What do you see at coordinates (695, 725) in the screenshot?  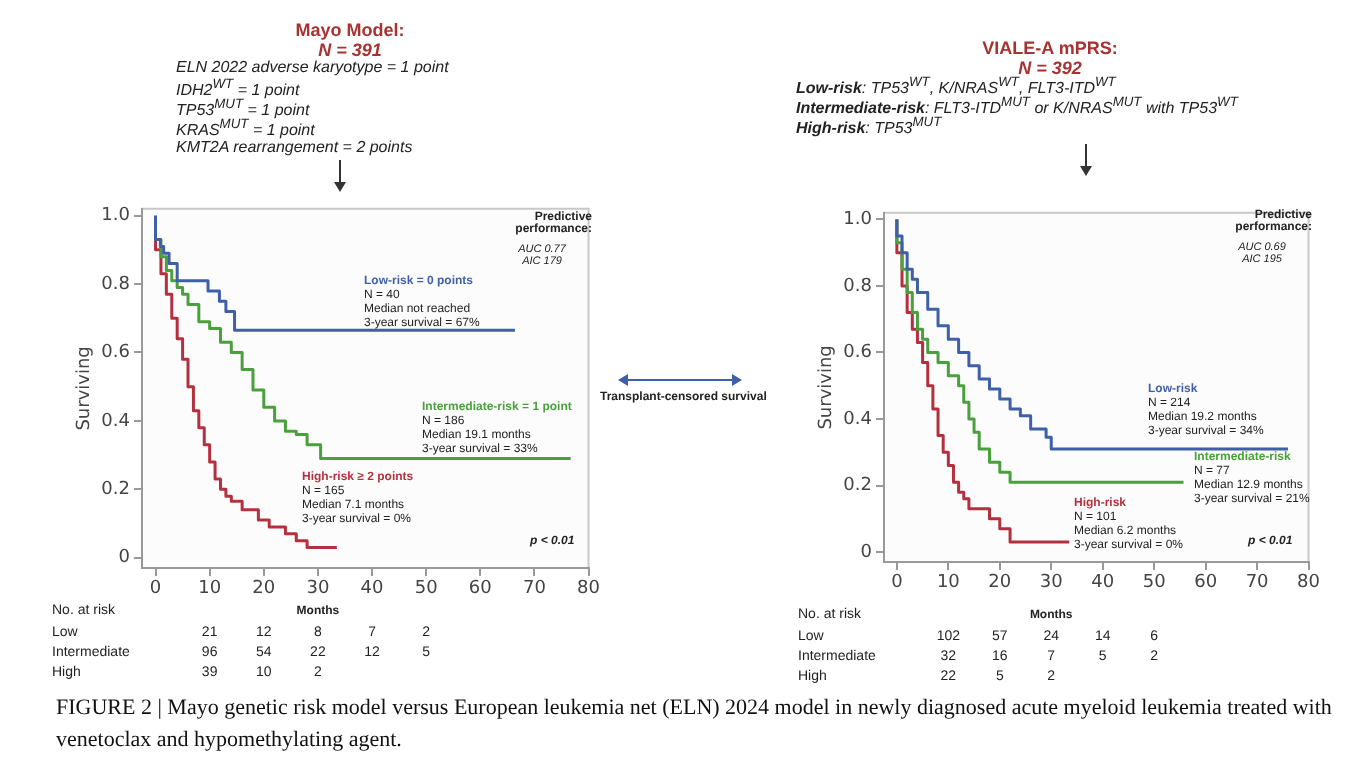 I see `caption: FIGURE 2 | Mayo genetic risk model versus European leukemia net (ELN) 2024 model in newly diagnosed acute myeloid leukemia treated with venetoclax and hypomethylating agent.` at bounding box center [695, 725].